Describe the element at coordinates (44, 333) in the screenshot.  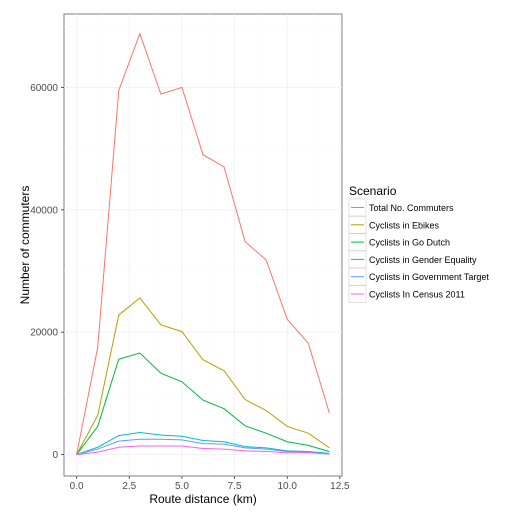
I see `y-tick-label: 20000` at that location.